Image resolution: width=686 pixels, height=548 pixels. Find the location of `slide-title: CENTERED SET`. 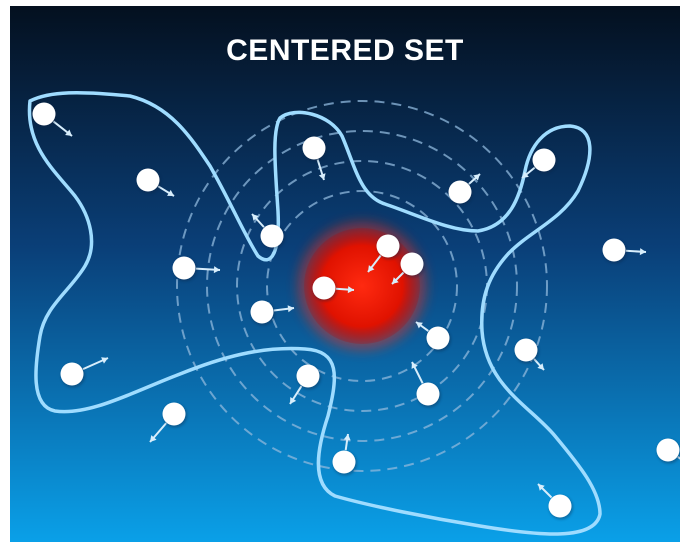

slide-title: CENTERED SET is located at coordinates (345, 50).